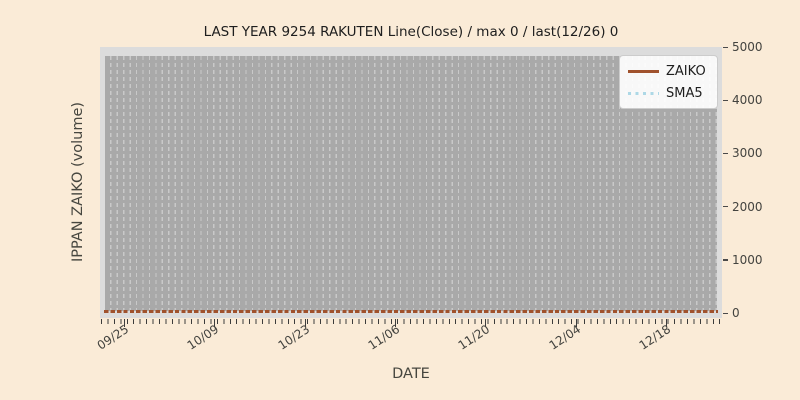  Describe the element at coordinates (747, 100) in the screenshot. I see `y-tick-label: 4000` at that location.